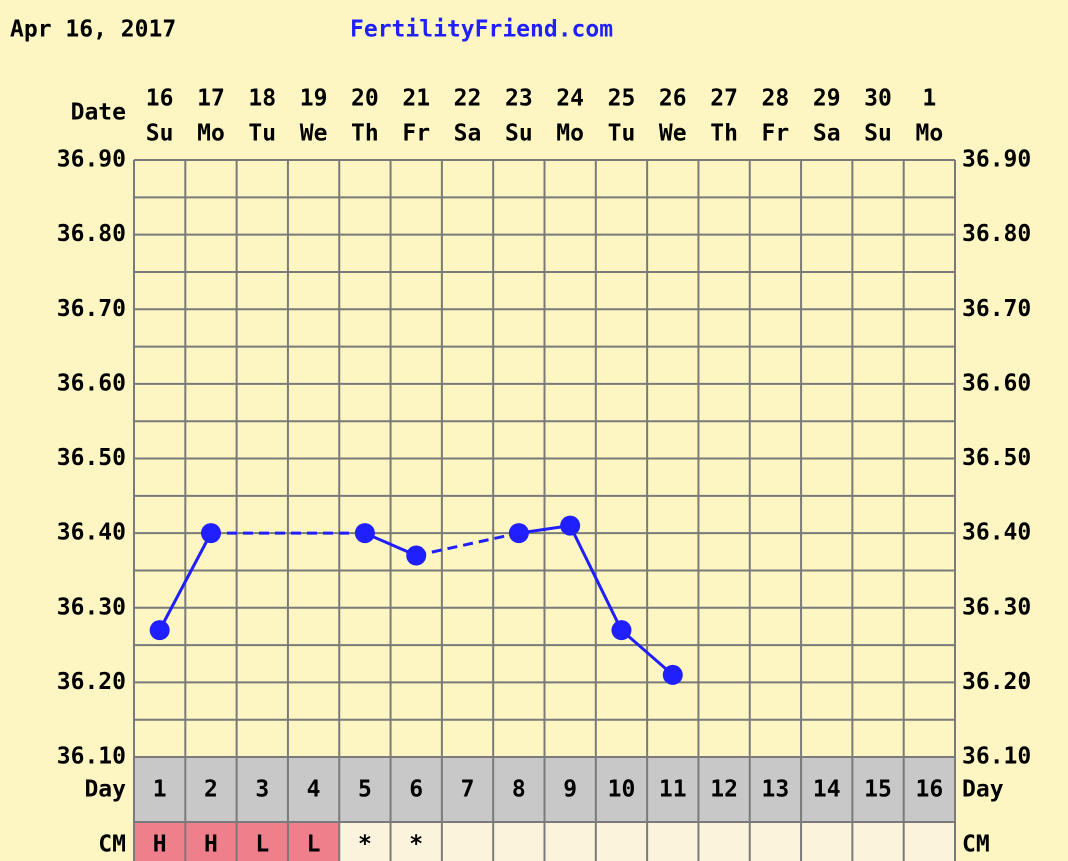 The width and height of the screenshot is (1068, 861). What do you see at coordinates (91, 682) in the screenshot?
I see `y-tick-label: 36.20` at bounding box center [91, 682].